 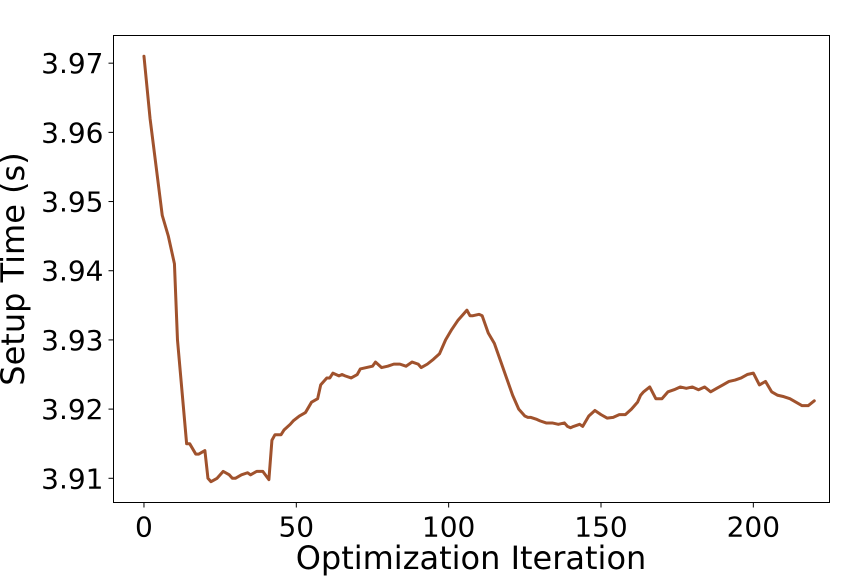 I want to click on y-tick-label: 3.97, so click(x=72, y=63).